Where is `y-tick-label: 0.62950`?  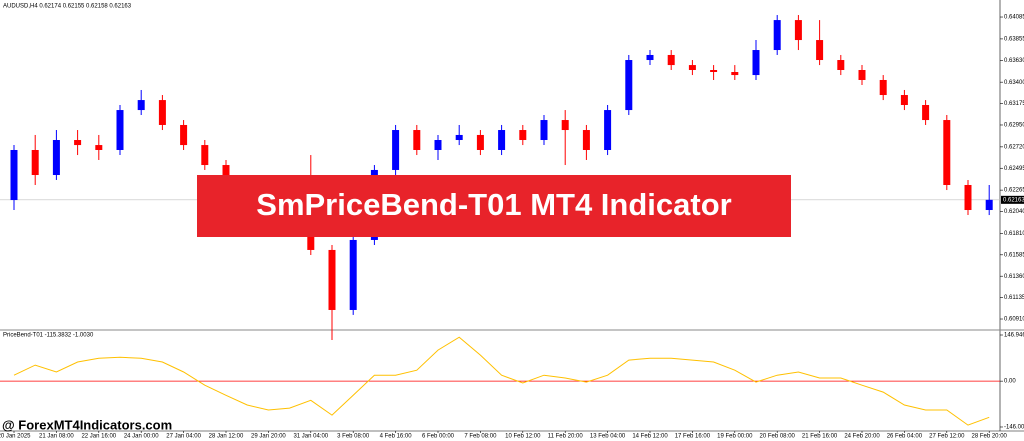
y-tick-label: 0.62950 is located at coordinates (1014, 126).